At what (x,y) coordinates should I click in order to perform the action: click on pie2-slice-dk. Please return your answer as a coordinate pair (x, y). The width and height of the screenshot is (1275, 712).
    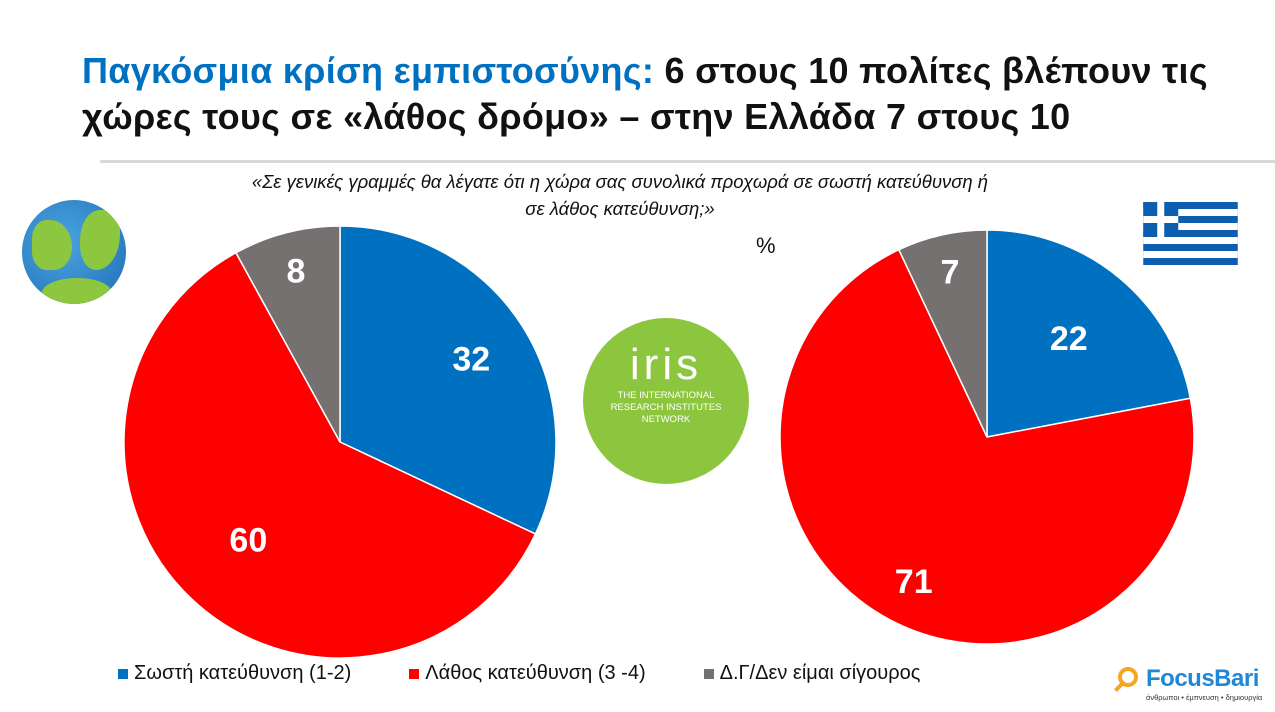
    Looking at the image, I should click on (942, 333).